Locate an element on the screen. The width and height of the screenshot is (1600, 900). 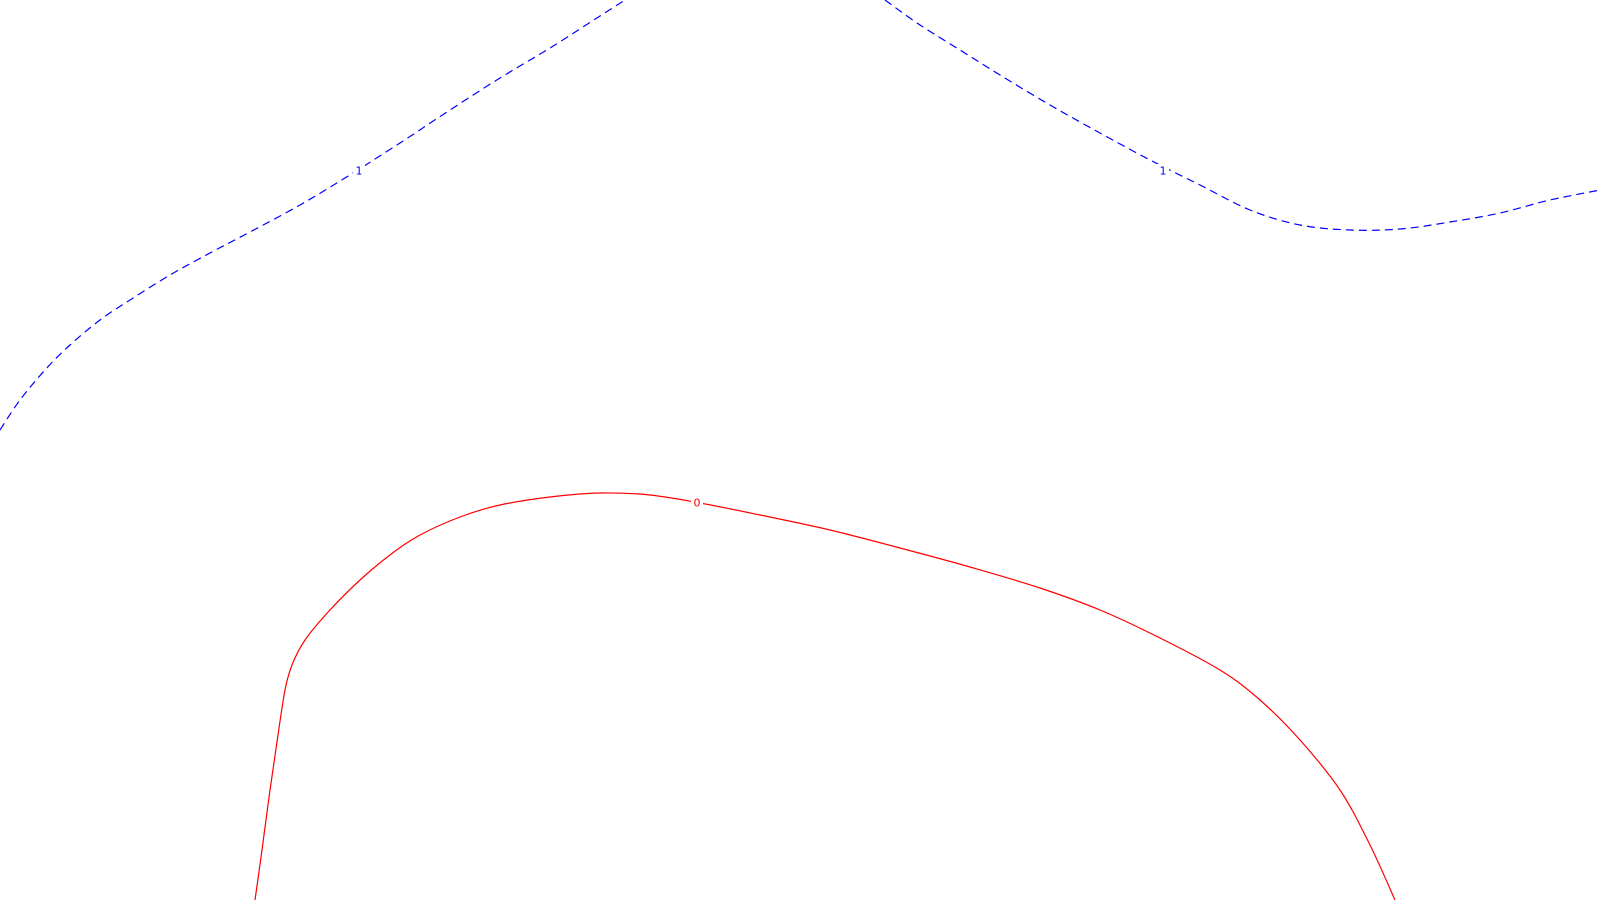
contour-label-contour-level-0: 0 is located at coordinates (697, 503).